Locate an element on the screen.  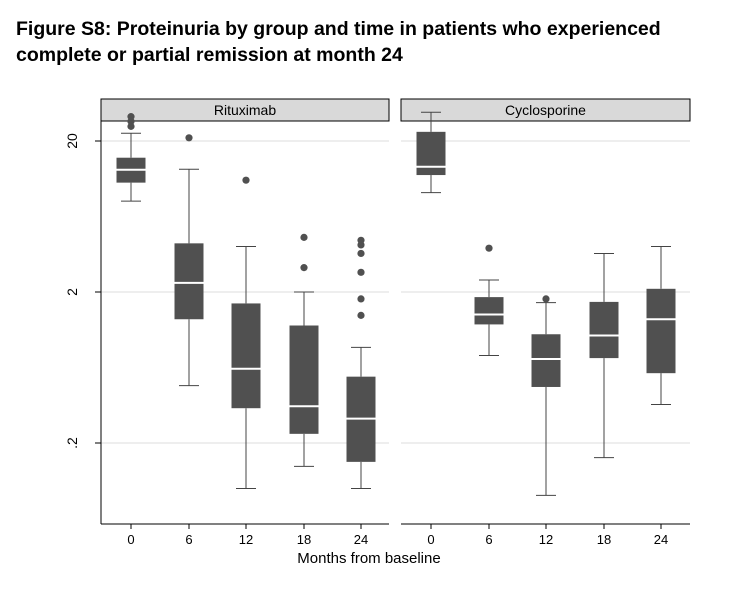
panel-title: Cyclosporine is located at coordinates (545, 110).